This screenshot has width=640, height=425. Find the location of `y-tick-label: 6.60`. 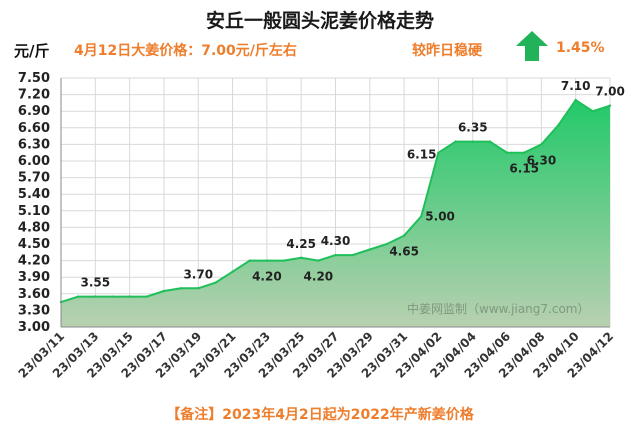

y-tick-label: 6.60 is located at coordinates (34, 128).